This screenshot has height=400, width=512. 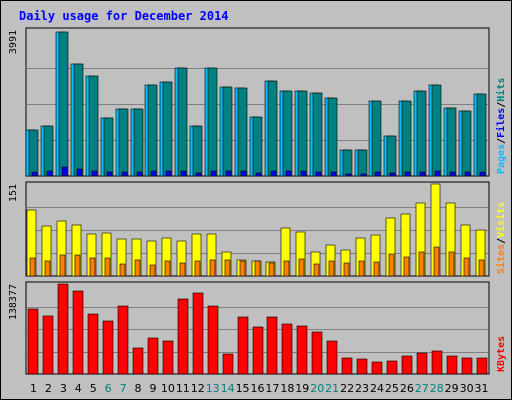 I want to click on legend-item: KBytes, so click(x=501, y=354).